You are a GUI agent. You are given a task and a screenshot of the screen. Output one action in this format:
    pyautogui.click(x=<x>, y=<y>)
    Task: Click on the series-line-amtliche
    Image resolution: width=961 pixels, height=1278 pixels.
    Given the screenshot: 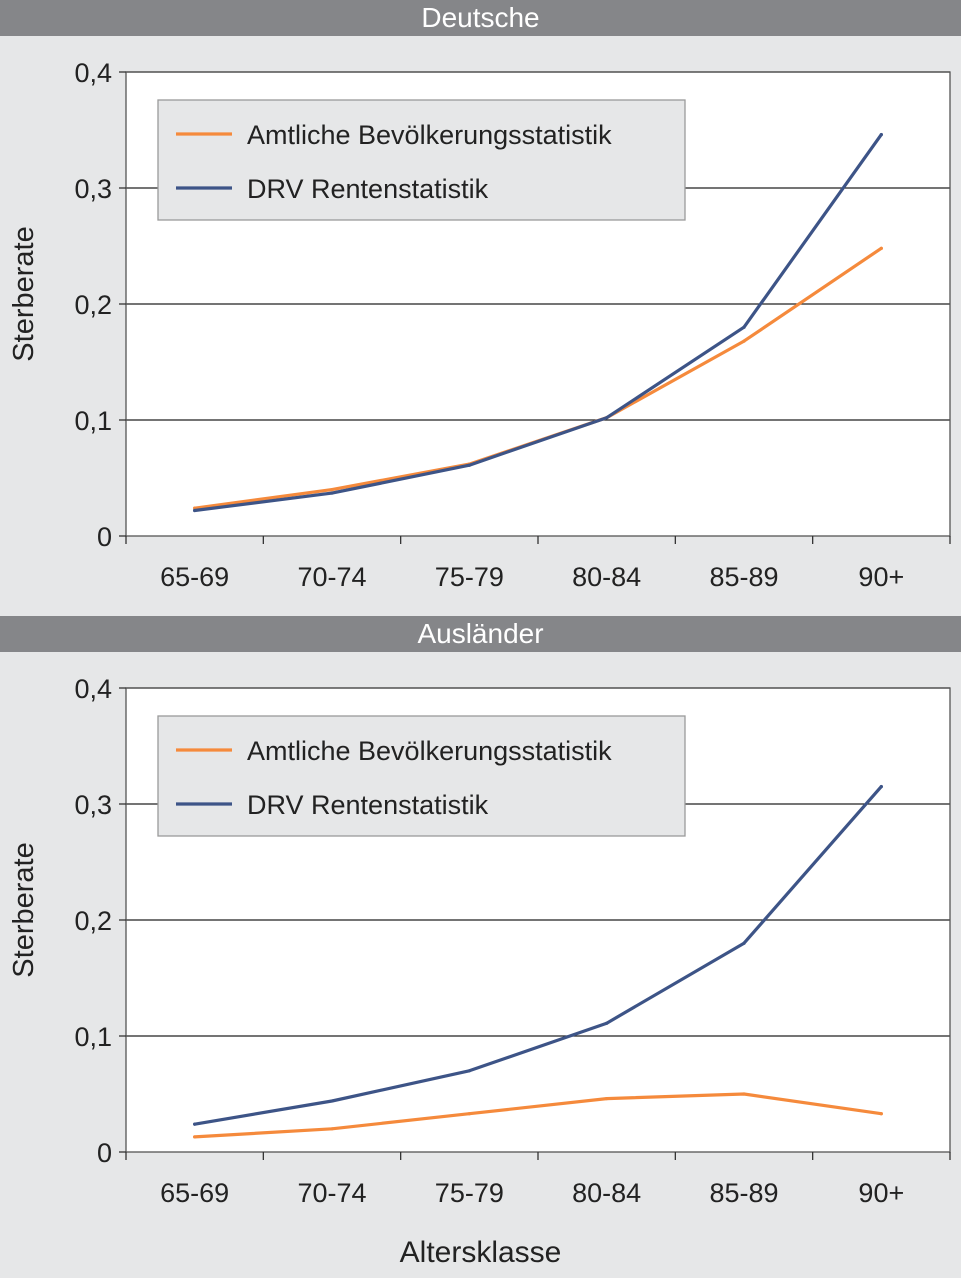 What is the action you would take?
    pyautogui.click(x=538, y=1115)
    